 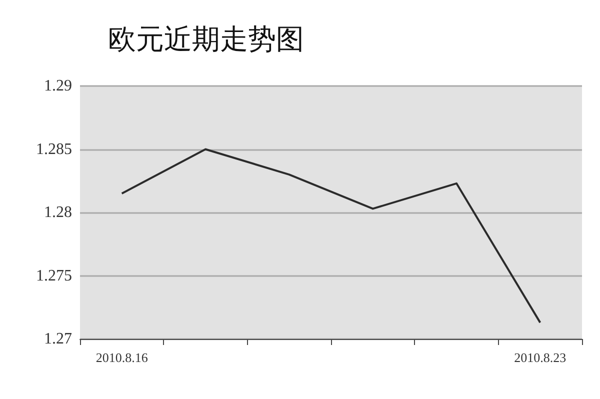 What do you see at coordinates (122, 357) in the screenshot?
I see `x-tick-label: 2010.8.16` at bounding box center [122, 357].